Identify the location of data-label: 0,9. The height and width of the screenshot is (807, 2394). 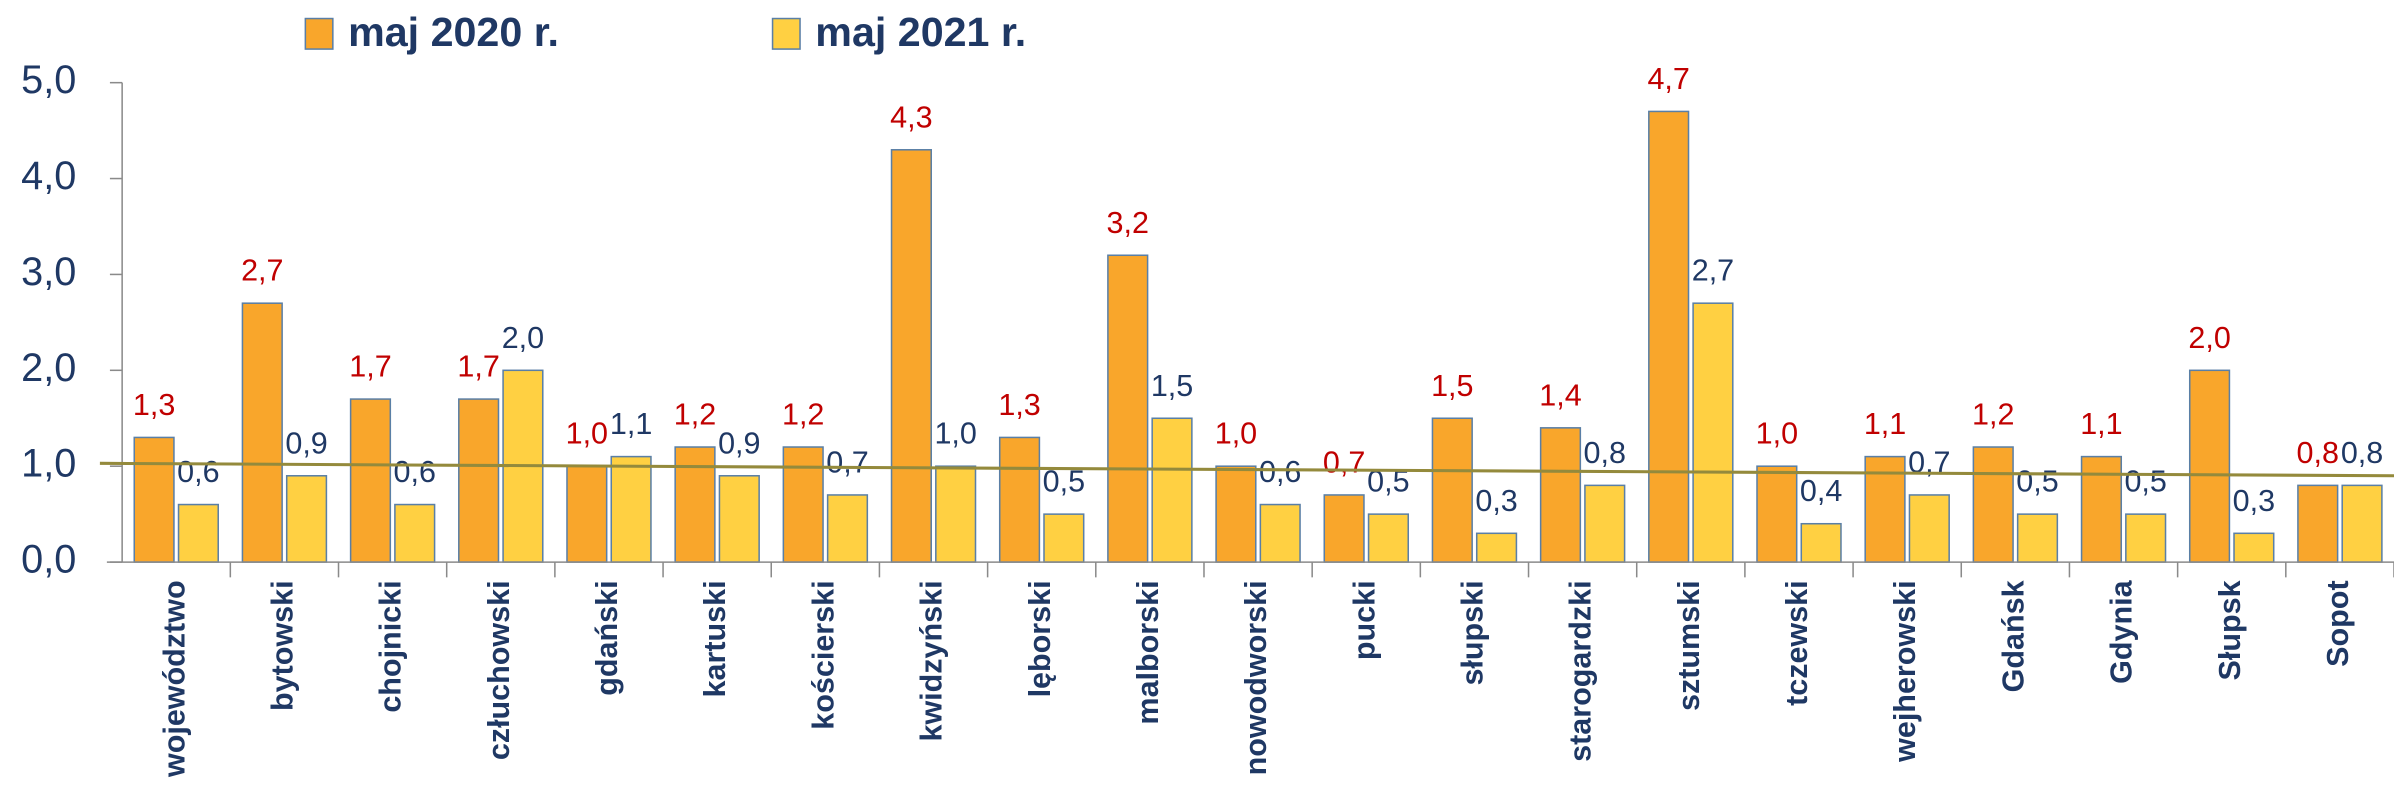
(739, 443).